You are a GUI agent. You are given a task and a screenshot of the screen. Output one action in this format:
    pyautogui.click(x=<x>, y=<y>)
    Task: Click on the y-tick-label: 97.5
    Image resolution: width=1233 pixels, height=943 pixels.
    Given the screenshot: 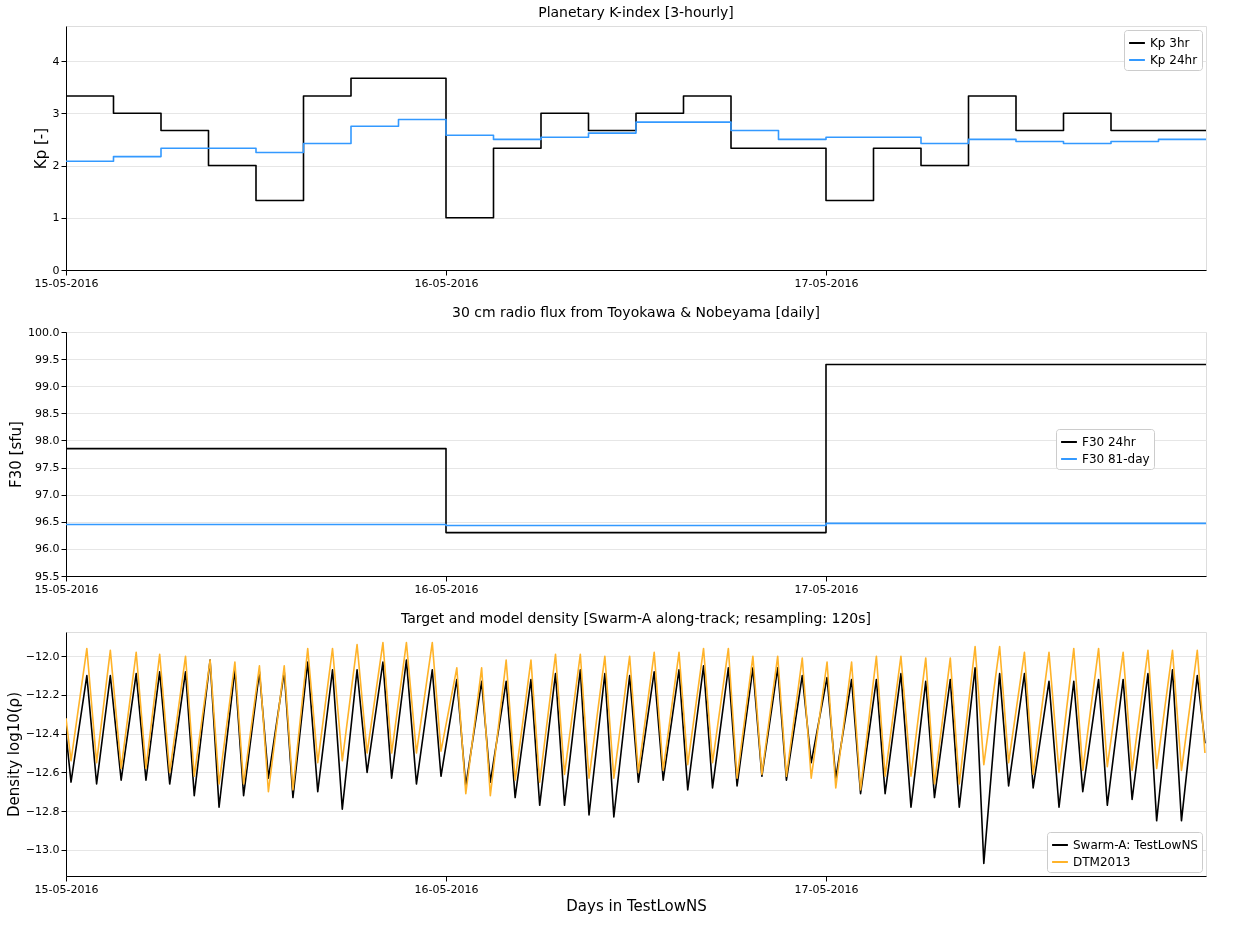 What is the action you would take?
    pyautogui.click(x=47, y=468)
    